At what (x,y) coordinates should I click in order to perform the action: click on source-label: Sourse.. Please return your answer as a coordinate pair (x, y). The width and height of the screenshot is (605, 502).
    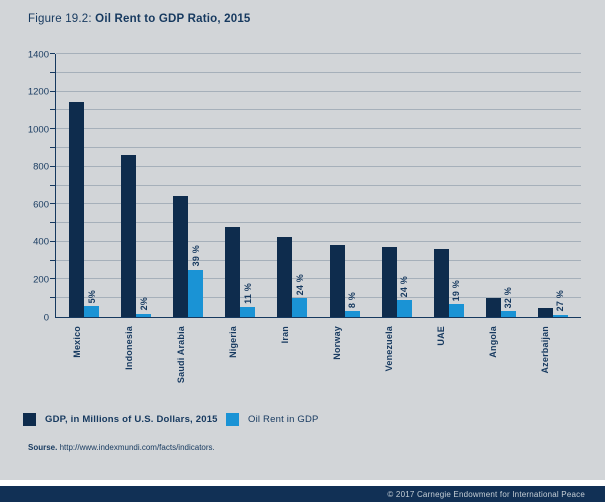
    Looking at the image, I should click on (43, 447).